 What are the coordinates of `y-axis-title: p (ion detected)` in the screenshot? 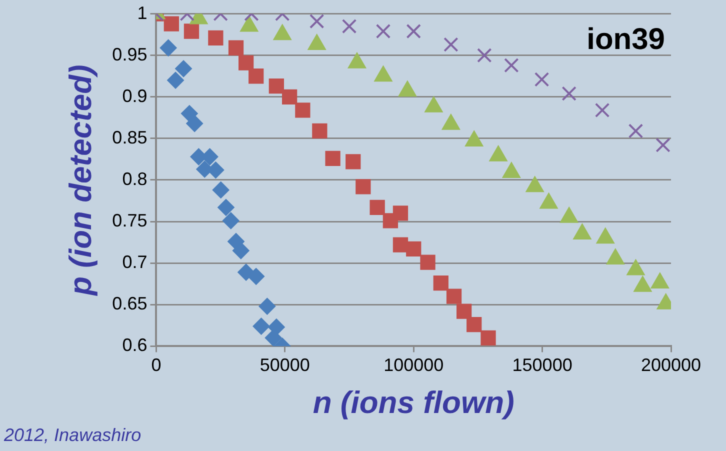 It's located at (80, 180).